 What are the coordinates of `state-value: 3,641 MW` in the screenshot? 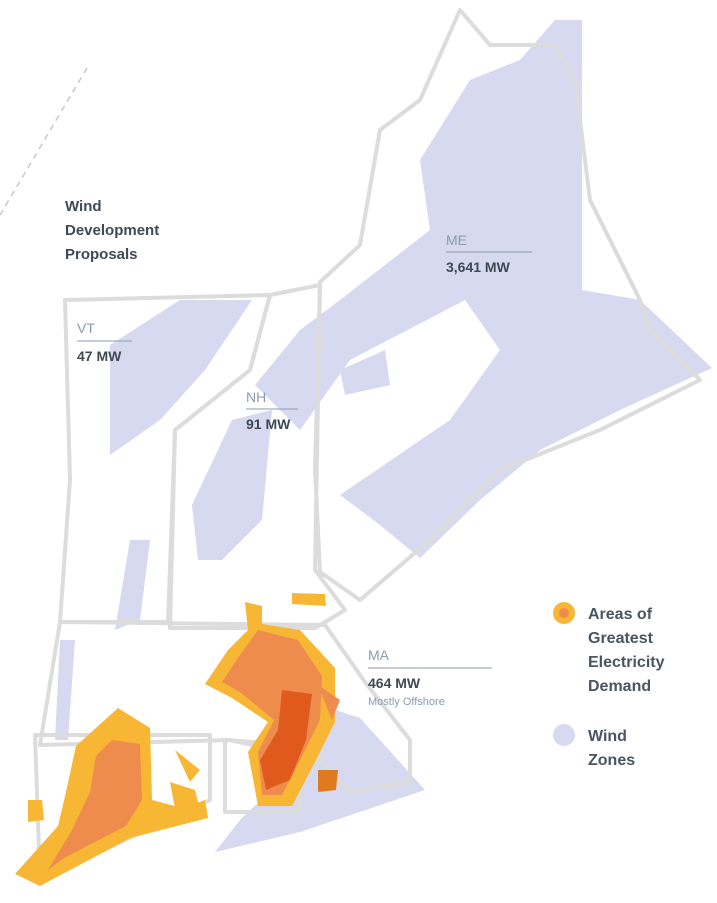 It's located at (478, 267).